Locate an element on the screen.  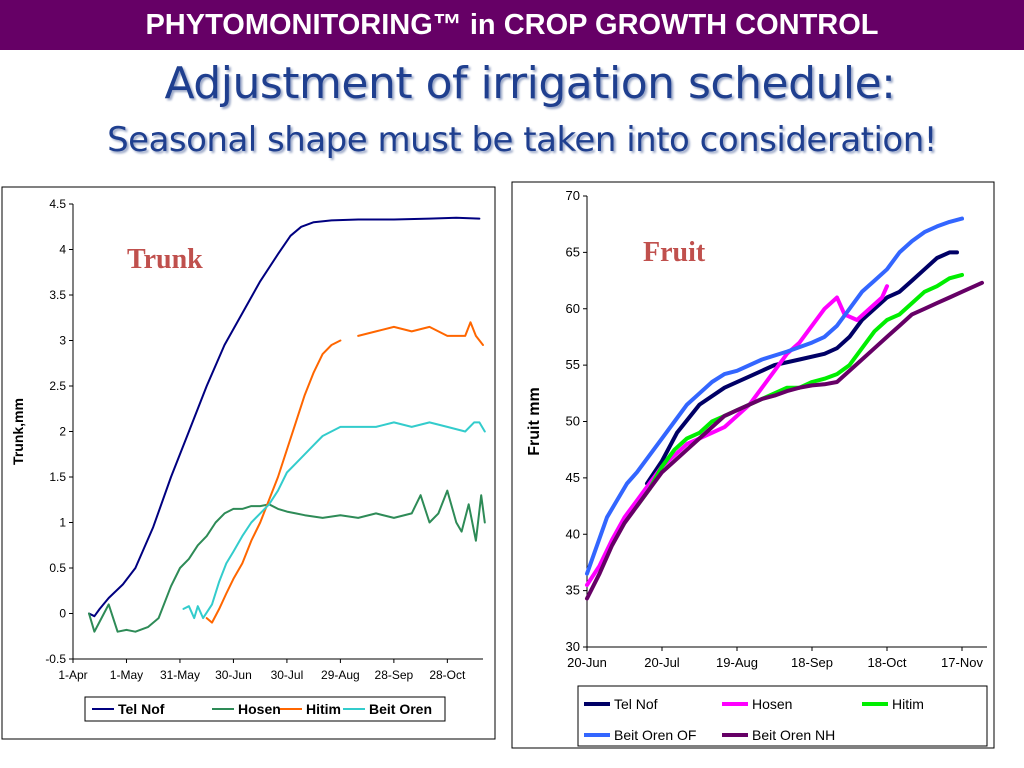
x-tick-label: 30-Jul is located at coordinates (287, 675).